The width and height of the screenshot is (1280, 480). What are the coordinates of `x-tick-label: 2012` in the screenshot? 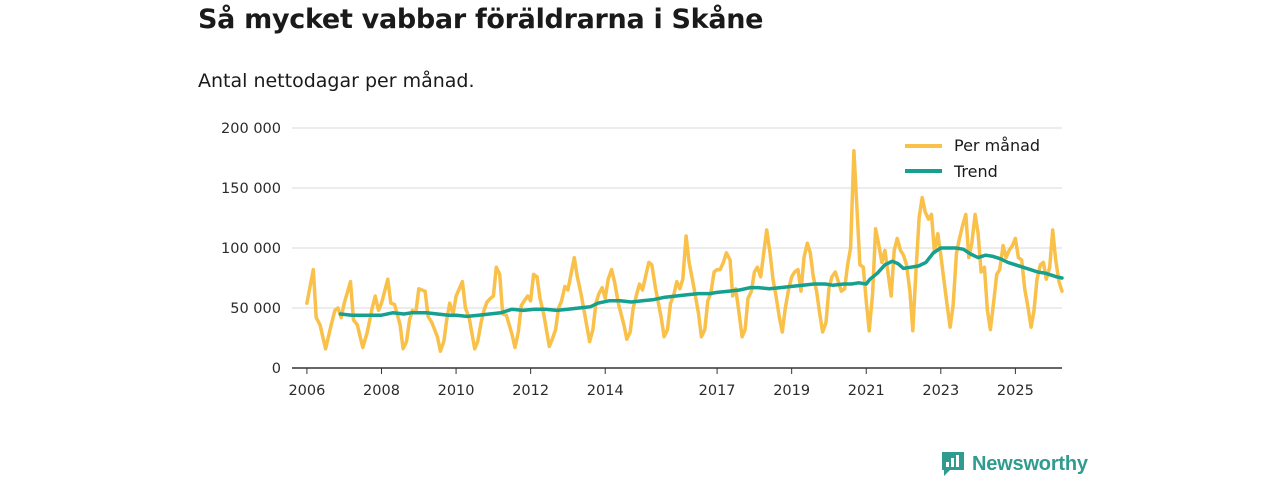 It's located at (530, 391).